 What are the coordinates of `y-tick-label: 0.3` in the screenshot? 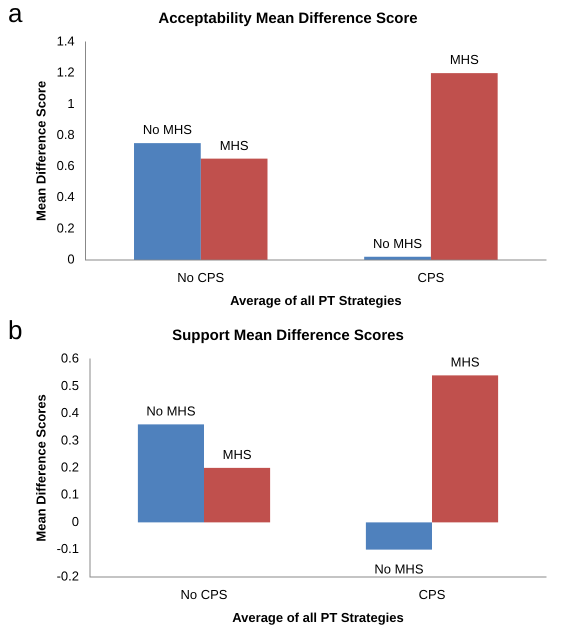 It's located at (69, 440).